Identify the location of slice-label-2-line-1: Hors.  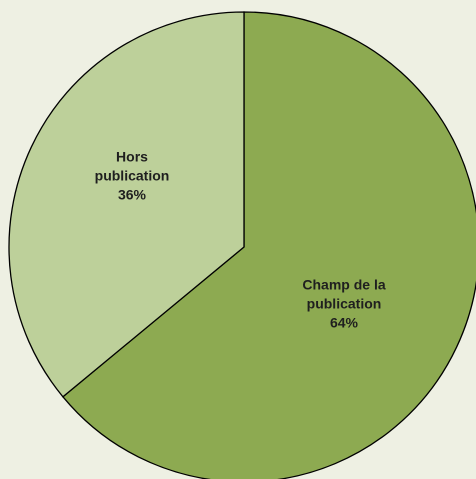
(132, 157).